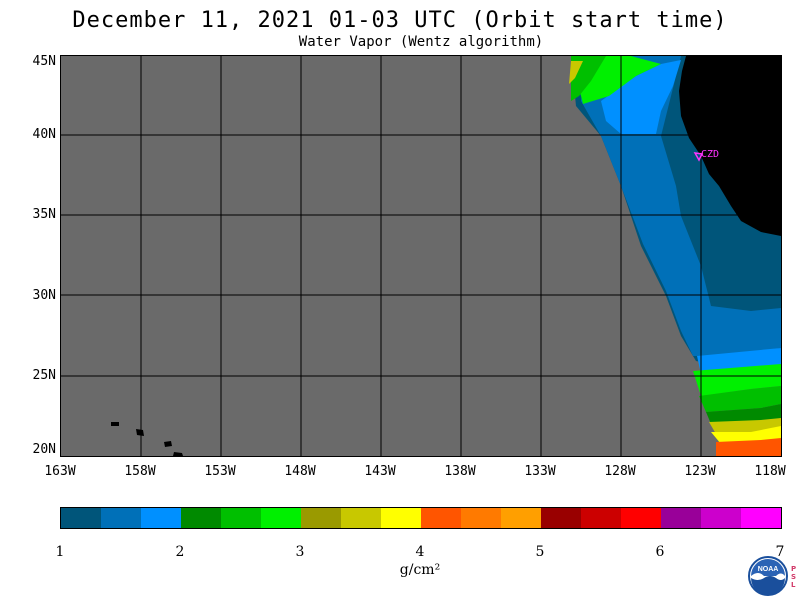 The height and width of the screenshot is (600, 800). What do you see at coordinates (793, 585) in the screenshot?
I see `psl-letter-l: L` at bounding box center [793, 585].